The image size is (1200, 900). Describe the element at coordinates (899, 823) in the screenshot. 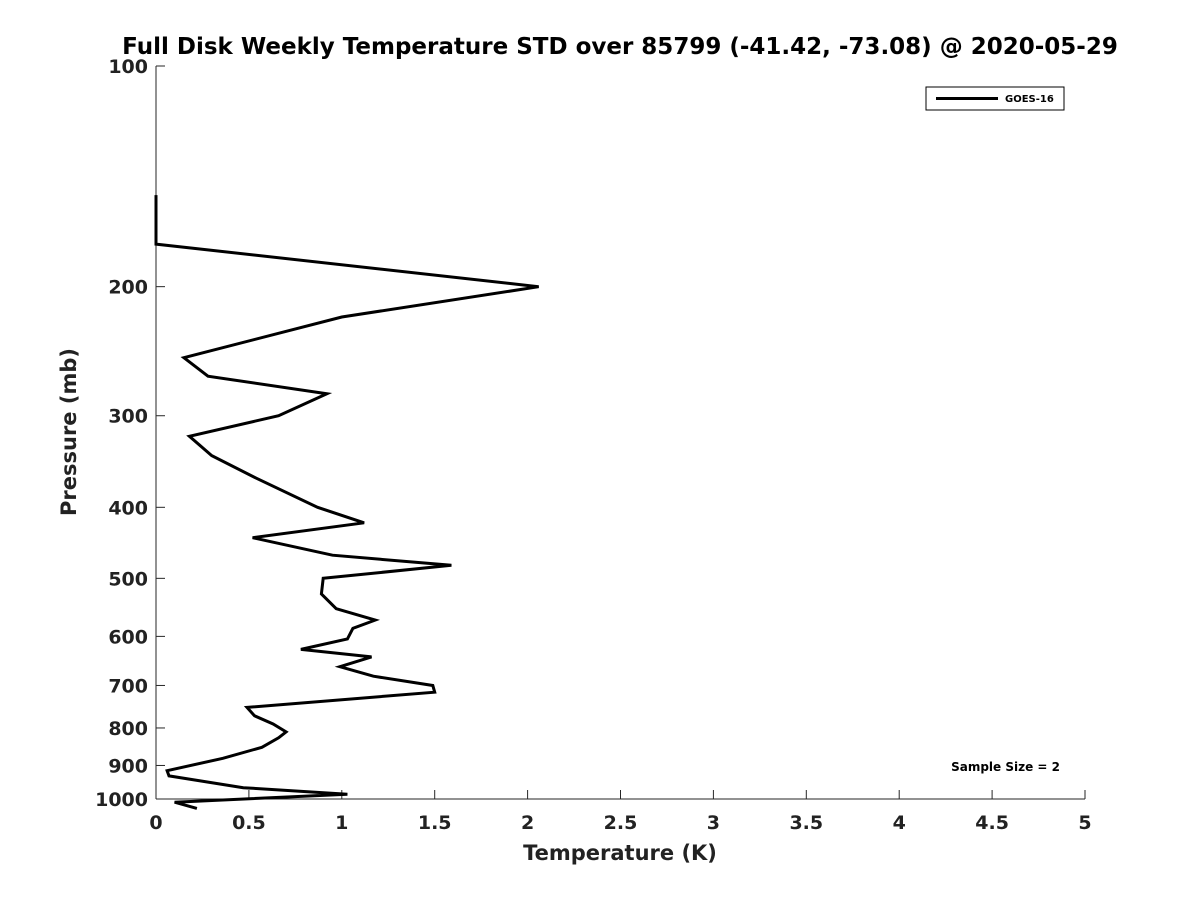

I see `x-tick-label: 4` at that location.